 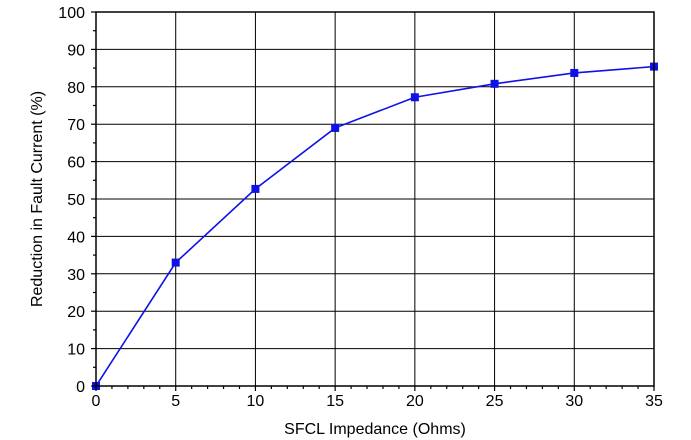 I want to click on x-tick-label: 35, so click(x=654, y=401).